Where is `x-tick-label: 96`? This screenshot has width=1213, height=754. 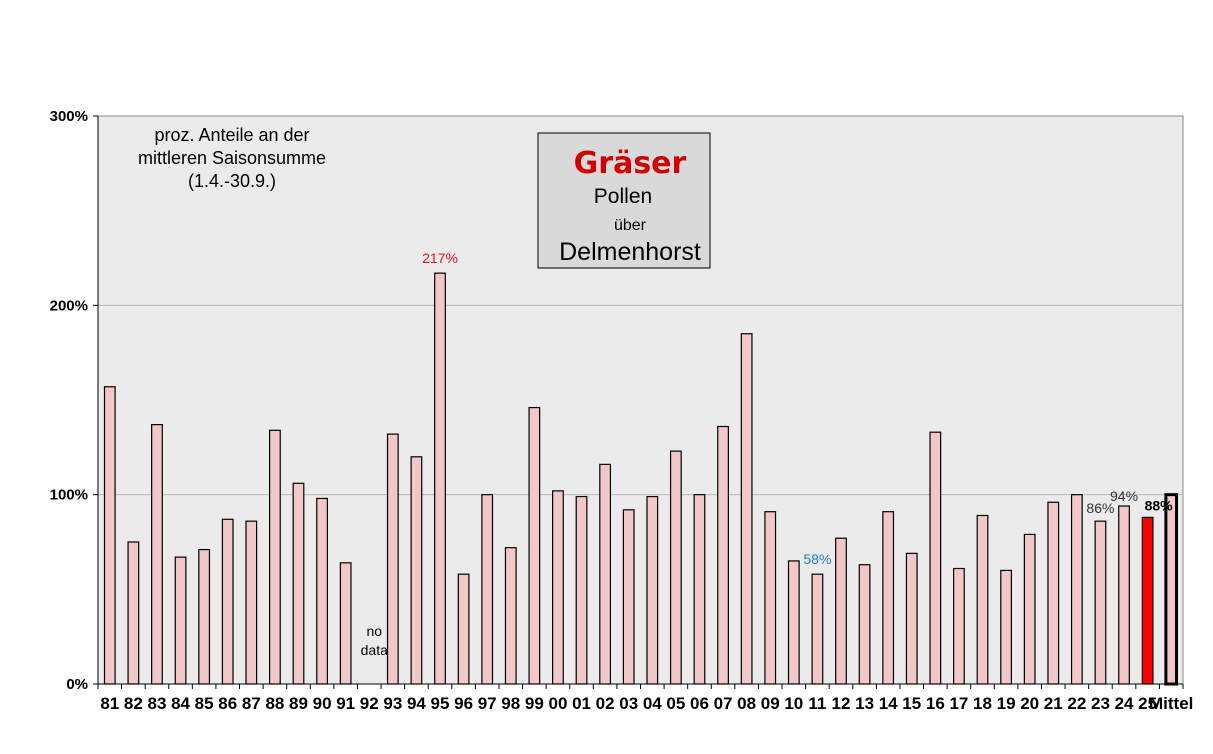 x-tick-label: 96 is located at coordinates (463, 703).